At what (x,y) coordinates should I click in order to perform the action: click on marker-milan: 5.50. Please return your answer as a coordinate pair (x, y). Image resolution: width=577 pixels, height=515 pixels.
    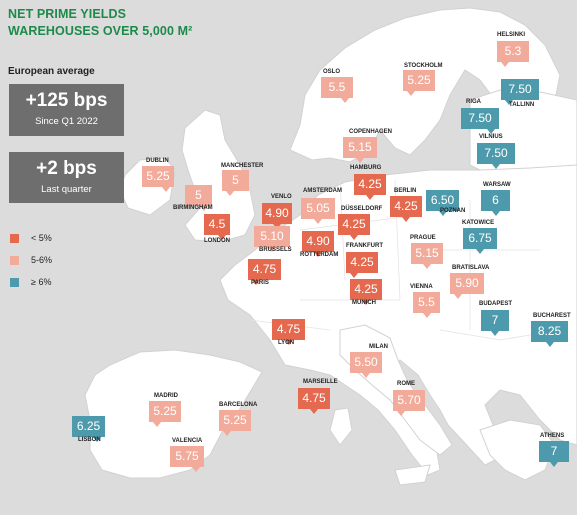
    Looking at the image, I should click on (366, 365).